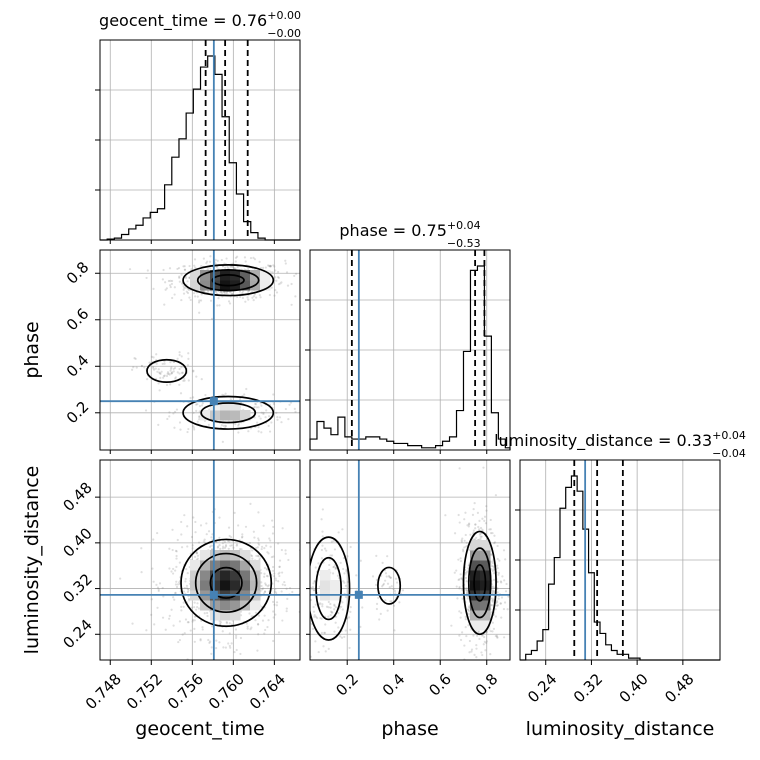 This screenshot has width=760, height=760. What do you see at coordinates (729, 435) in the screenshot?
I see `title-plus: +0.04` at bounding box center [729, 435].